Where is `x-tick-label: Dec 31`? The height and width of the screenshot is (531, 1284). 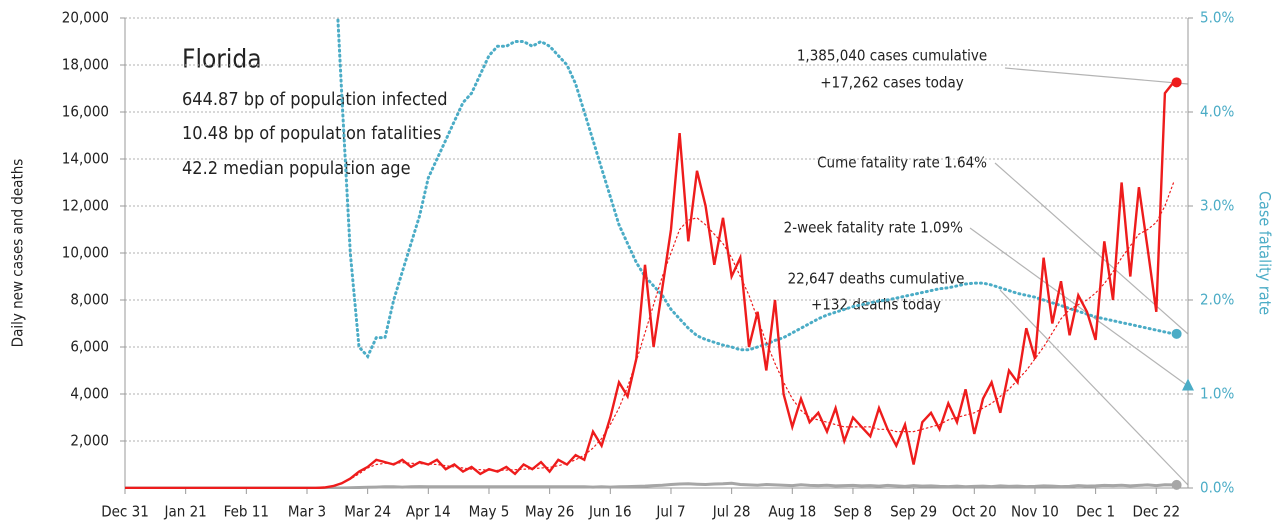 x-tick-label: Dec 31 is located at coordinates (125, 512).